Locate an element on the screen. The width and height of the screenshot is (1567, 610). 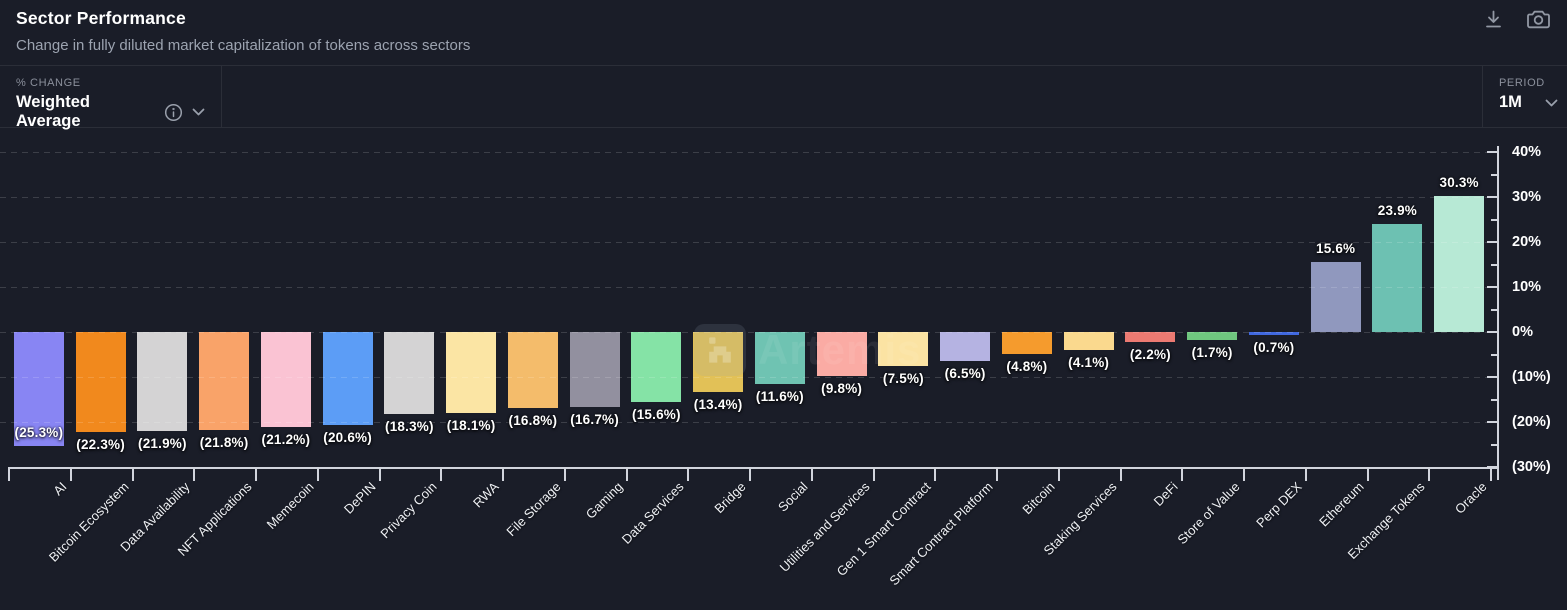
bar-value-label: (13.4%) is located at coordinates (718, 405).